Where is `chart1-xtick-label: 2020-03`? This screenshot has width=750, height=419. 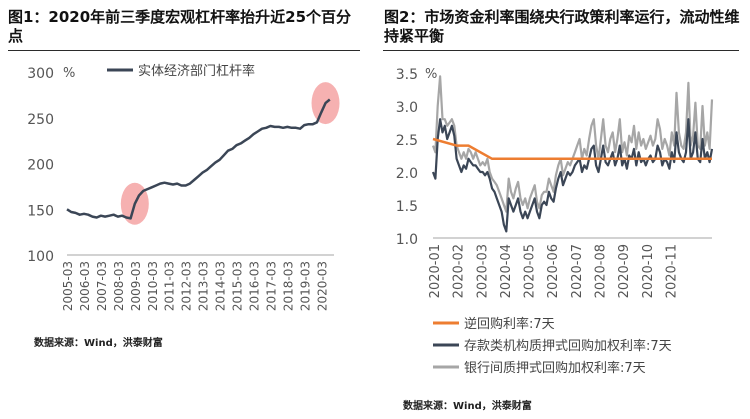
chart1-xtick-label: 2020-03 is located at coordinates (322, 286).